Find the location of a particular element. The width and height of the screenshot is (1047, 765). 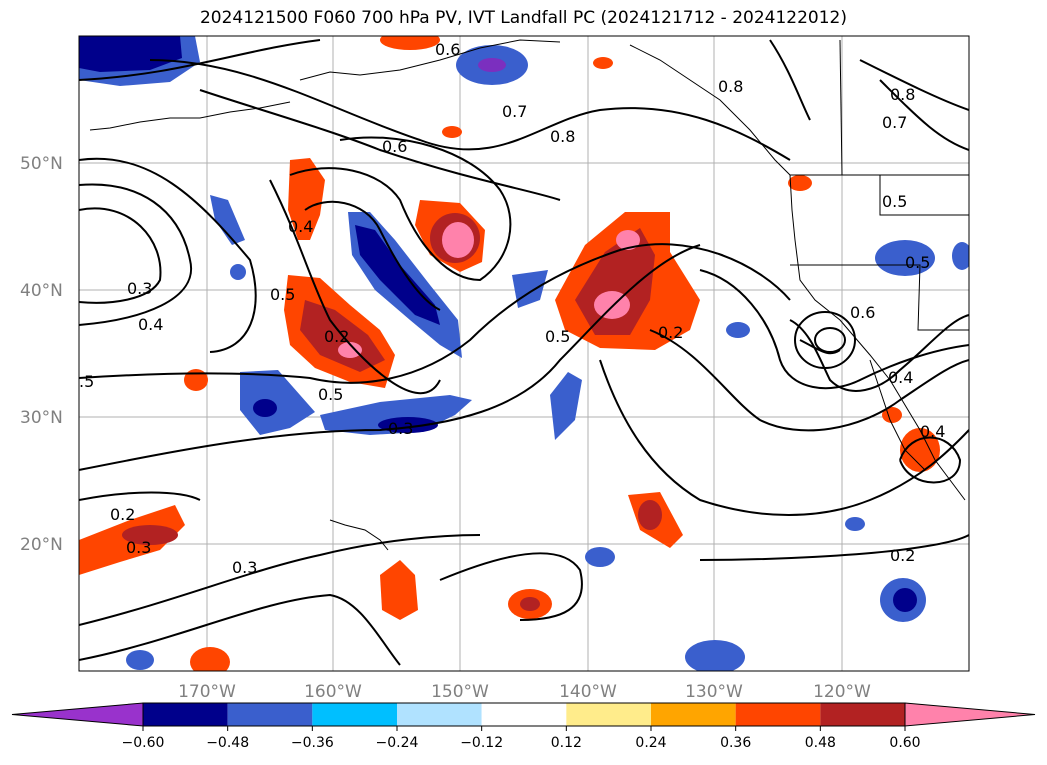

lat-label-50n: 50°N is located at coordinates (41, 164).